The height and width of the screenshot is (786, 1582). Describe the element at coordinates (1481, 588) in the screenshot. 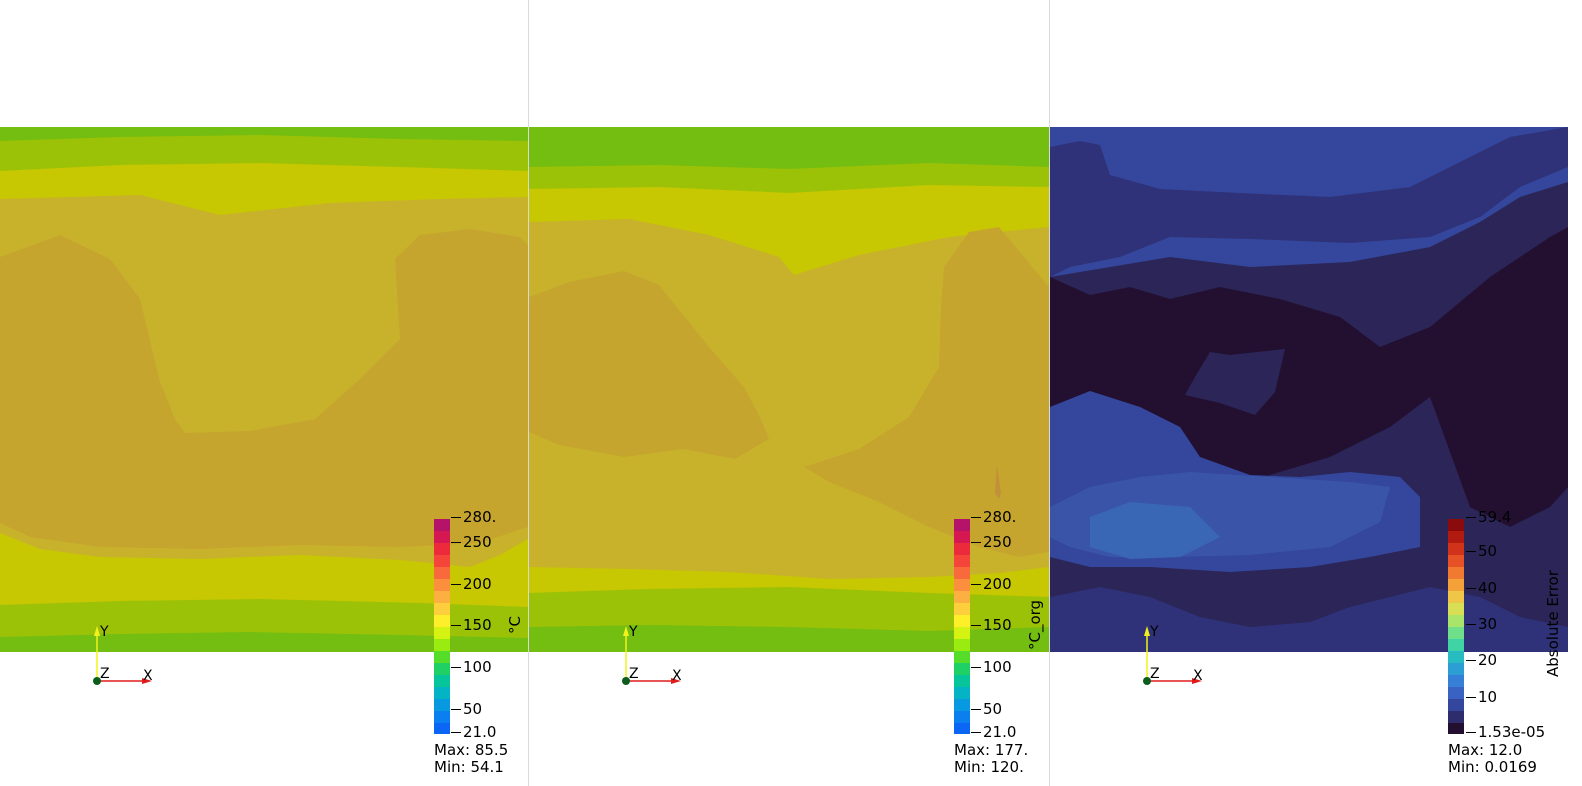

I see `colorbar-tick-label: 40` at that location.